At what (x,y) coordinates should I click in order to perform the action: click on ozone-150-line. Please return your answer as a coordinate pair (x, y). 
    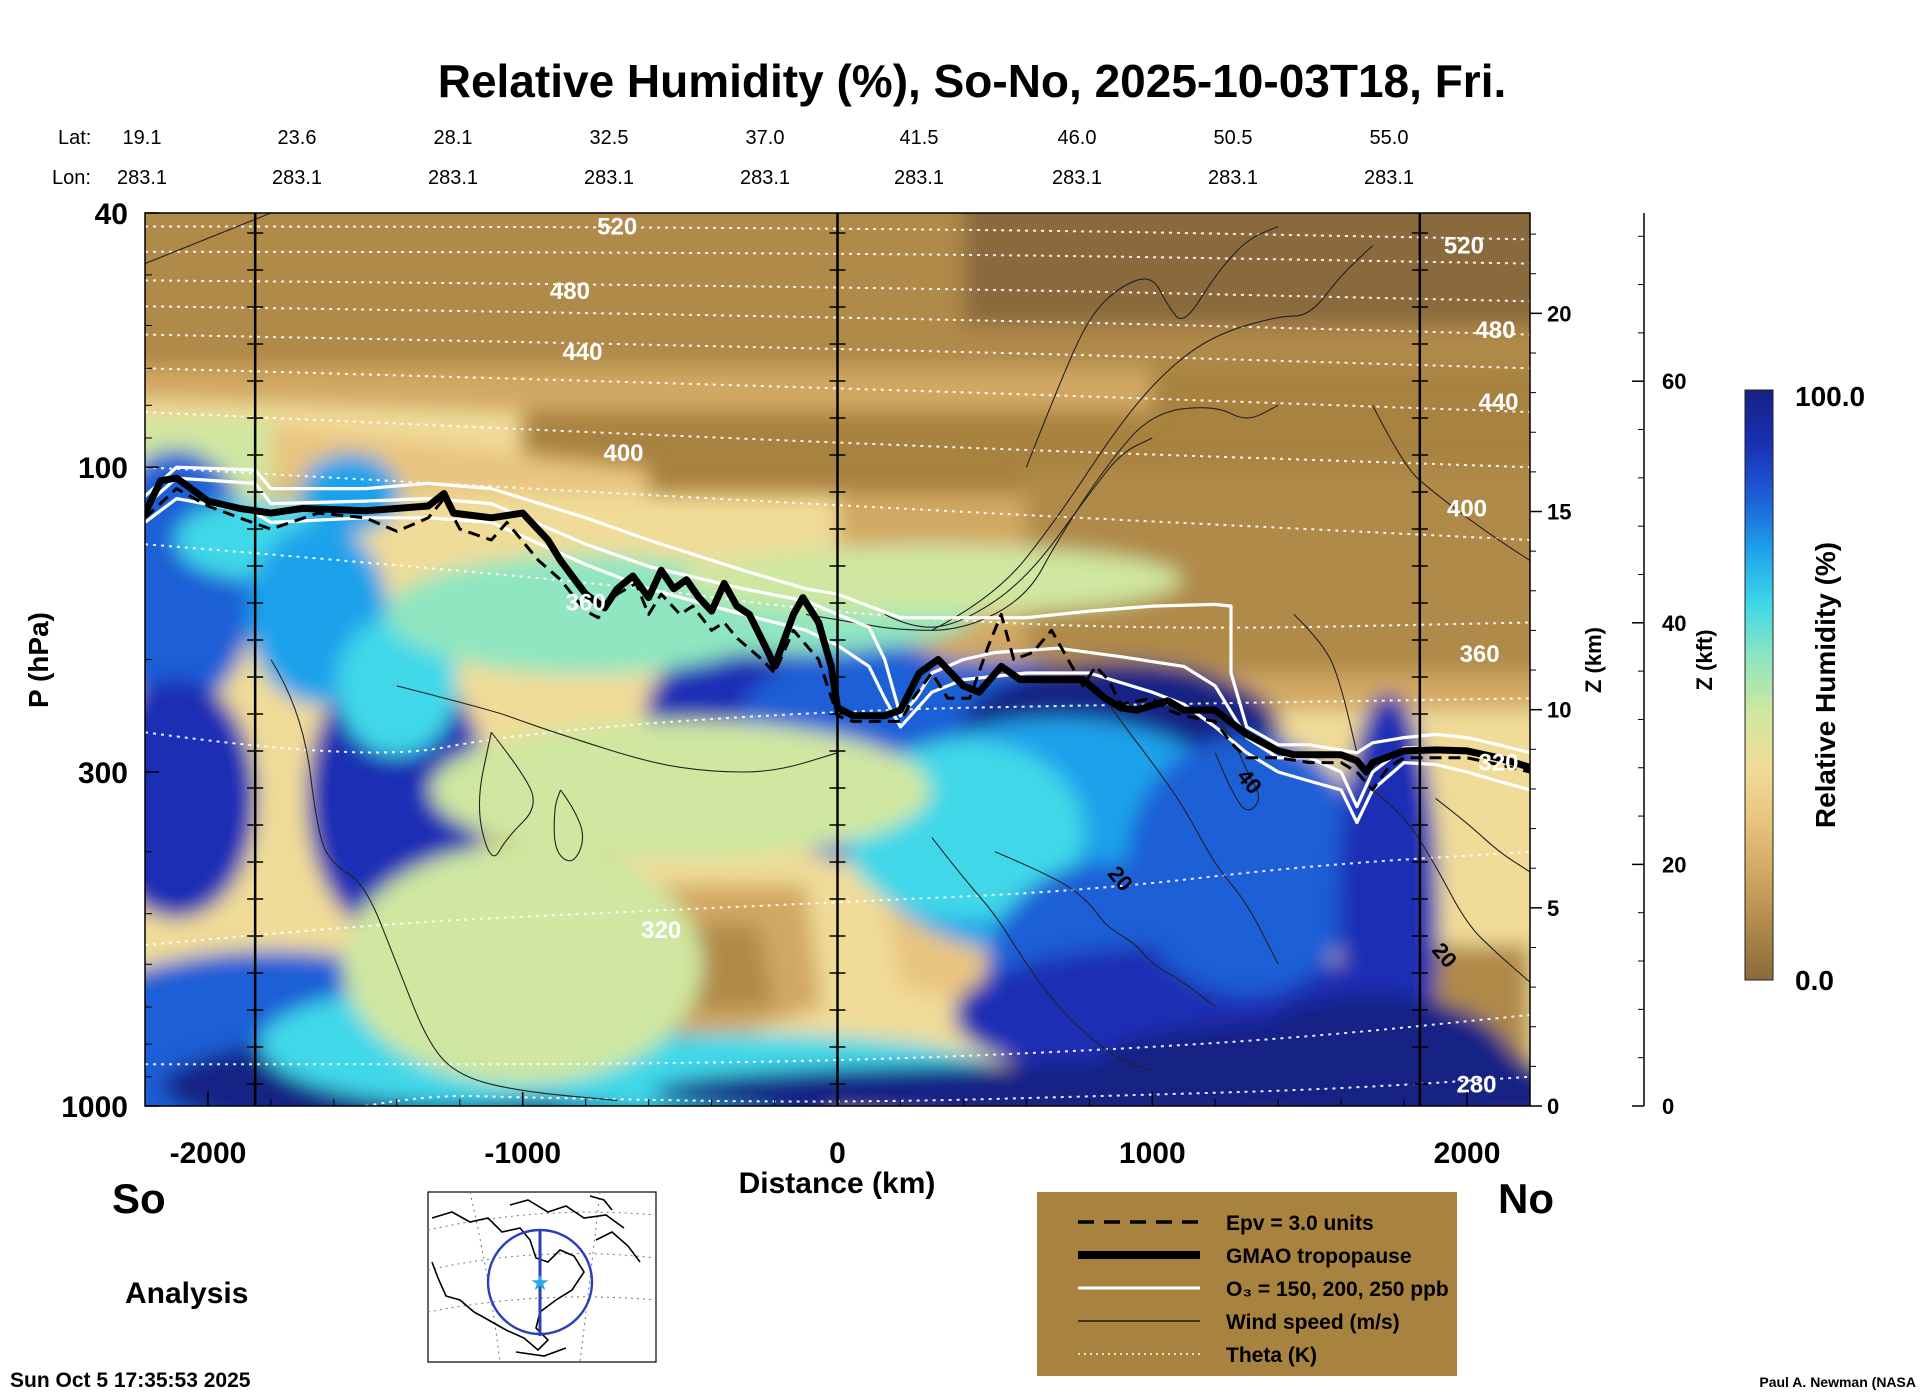
    Looking at the image, I should click on (837, 610).